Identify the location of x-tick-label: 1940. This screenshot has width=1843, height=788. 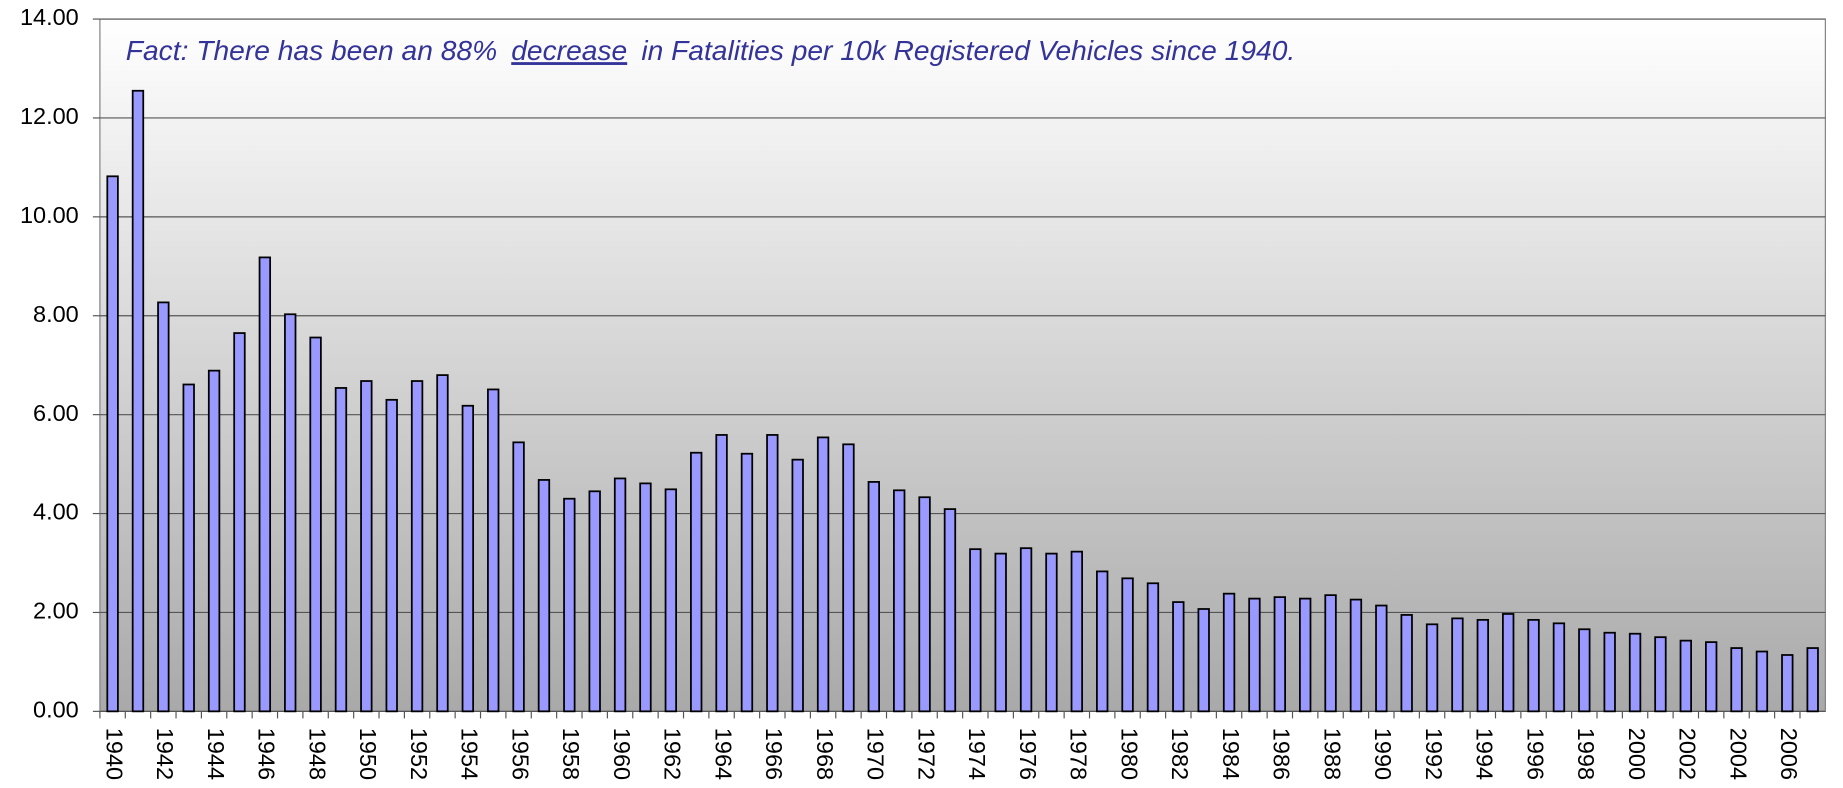
(114, 754).